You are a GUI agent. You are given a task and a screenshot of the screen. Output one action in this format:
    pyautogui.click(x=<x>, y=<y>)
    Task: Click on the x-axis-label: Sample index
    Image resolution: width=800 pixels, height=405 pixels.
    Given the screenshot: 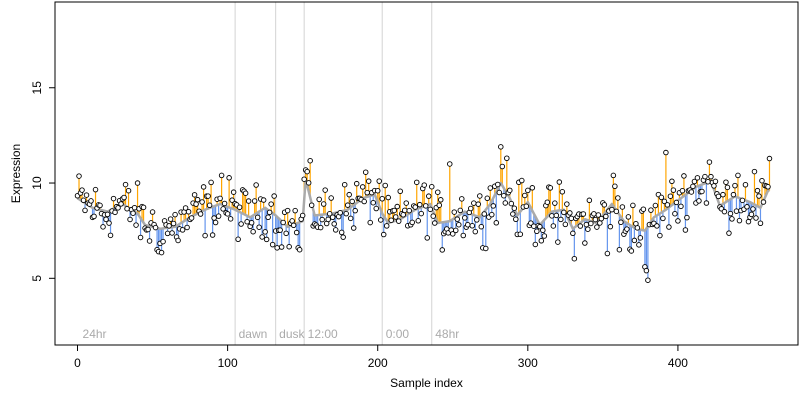 What is the action you would take?
    pyautogui.click(x=426, y=383)
    